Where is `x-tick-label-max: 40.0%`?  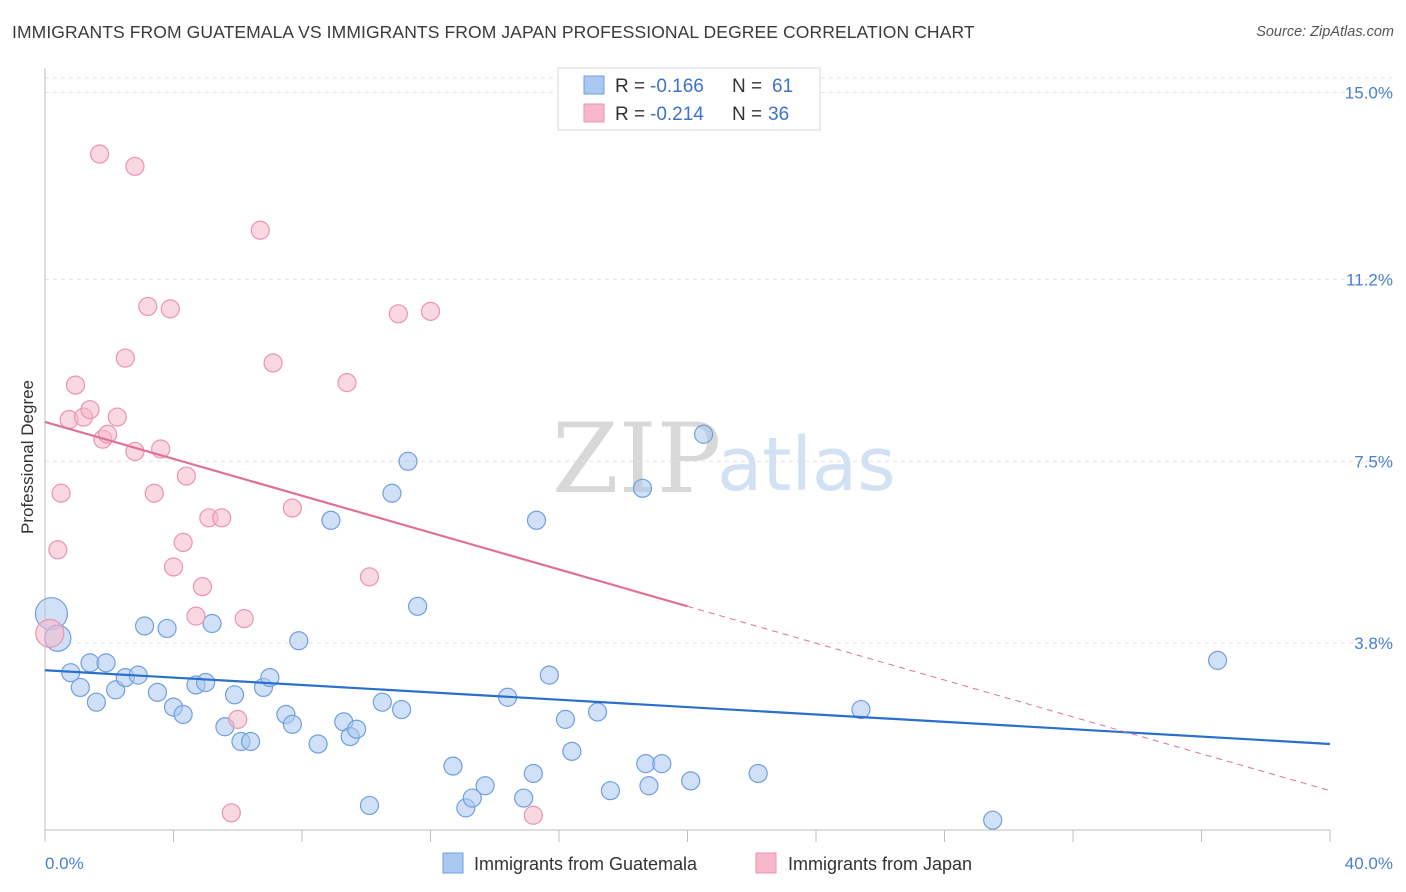 x-tick-label-max: 40.0% is located at coordinates (1369, 863).